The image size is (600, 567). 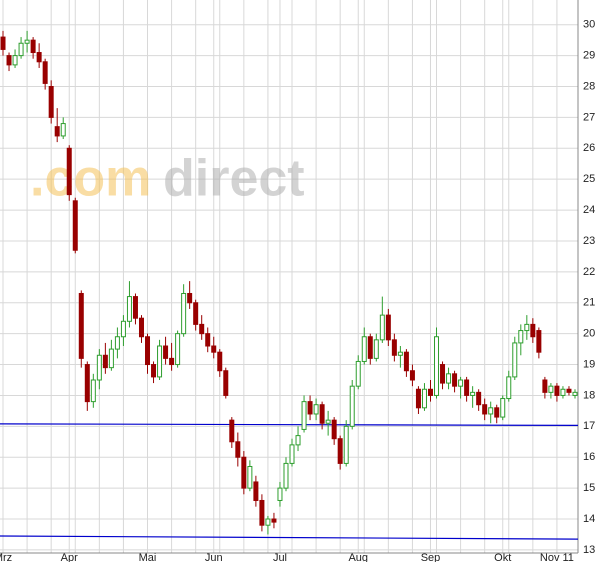 What do you see at coordinates (589, 86) in the screenshot?
I see `y-tick-label: 28` at bounding box center [589, 86].